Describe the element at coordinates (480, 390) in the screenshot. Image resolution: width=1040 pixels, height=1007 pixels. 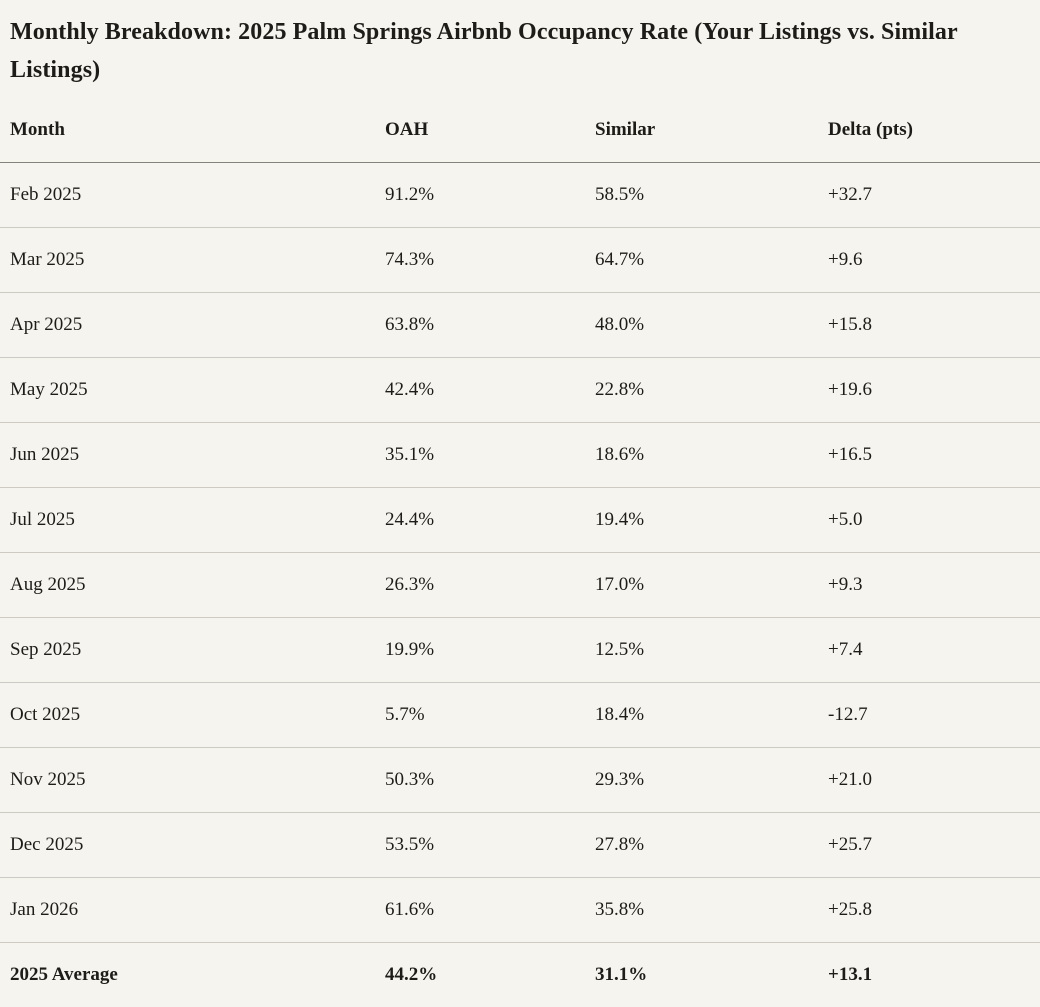
I see `cell-oah: 42.4%` at that location.